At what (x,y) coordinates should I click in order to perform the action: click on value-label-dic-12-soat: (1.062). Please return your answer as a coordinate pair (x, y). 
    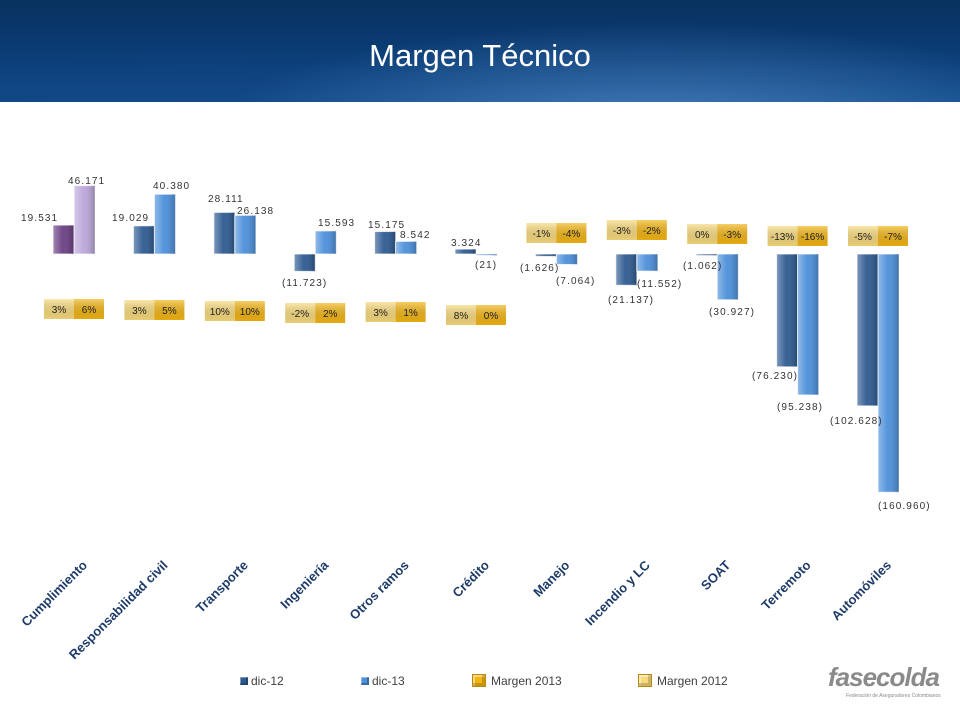
    Looking at the image, I should click on (702, 266).